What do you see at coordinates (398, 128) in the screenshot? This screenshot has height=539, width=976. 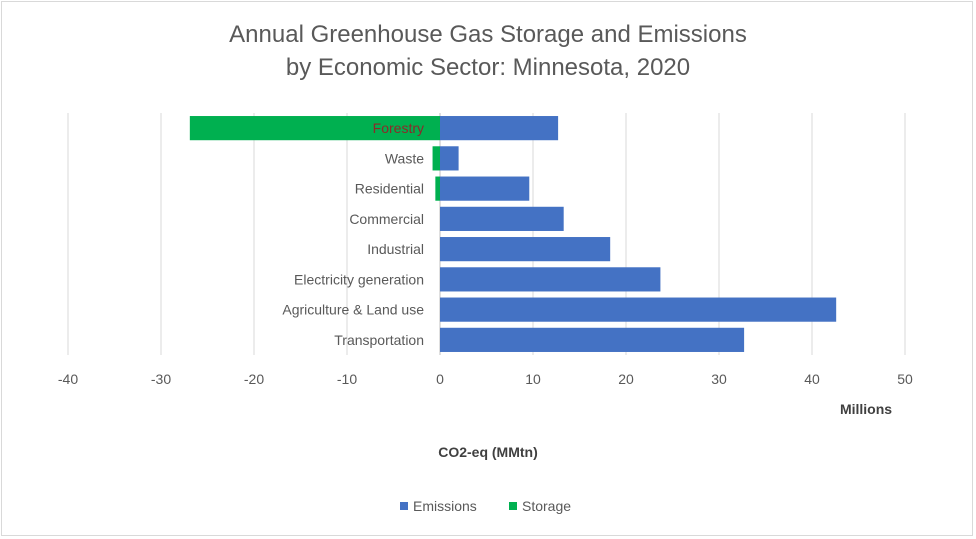 I see `category-label: Forestry` at bounding box center [398, 128].